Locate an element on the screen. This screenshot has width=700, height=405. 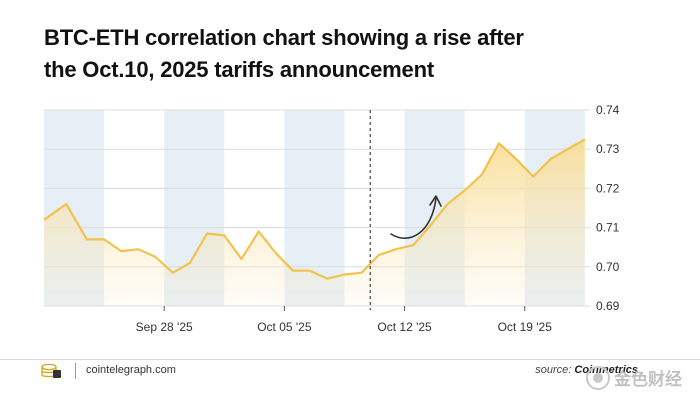
x-tick-label-1: Oct 05 '25 is located at coordinates (284, 327).